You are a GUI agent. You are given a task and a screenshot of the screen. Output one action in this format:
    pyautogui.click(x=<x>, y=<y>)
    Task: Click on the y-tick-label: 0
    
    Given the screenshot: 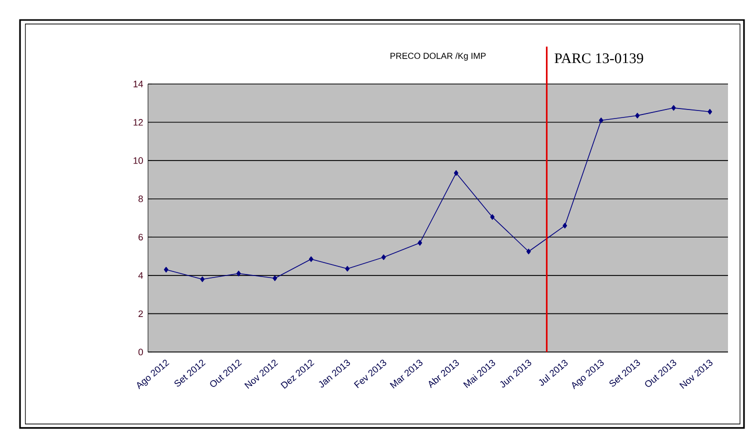 What is the action you would take?
    pyautogui.click(x=140, y=352)
    